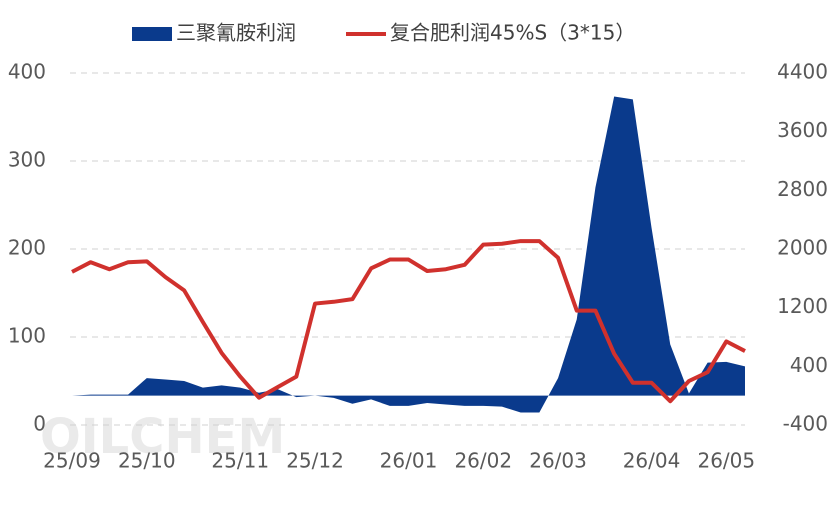 The width and height of the screenshot is (832, 520). I want to click on x-tick-label: 26/02, so click(483, 461).